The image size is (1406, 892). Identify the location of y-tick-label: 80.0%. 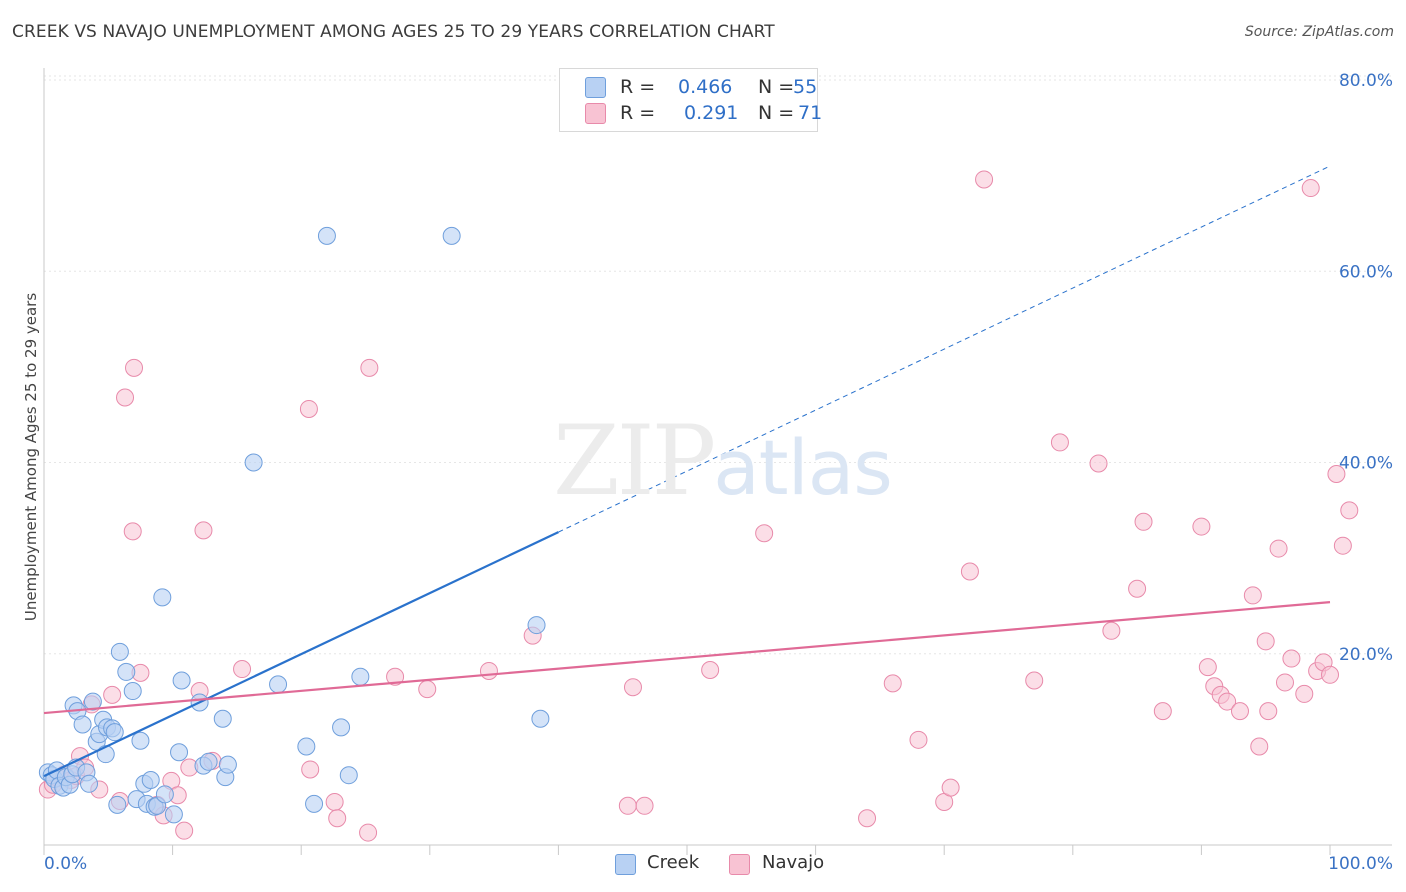
(1366, 81).